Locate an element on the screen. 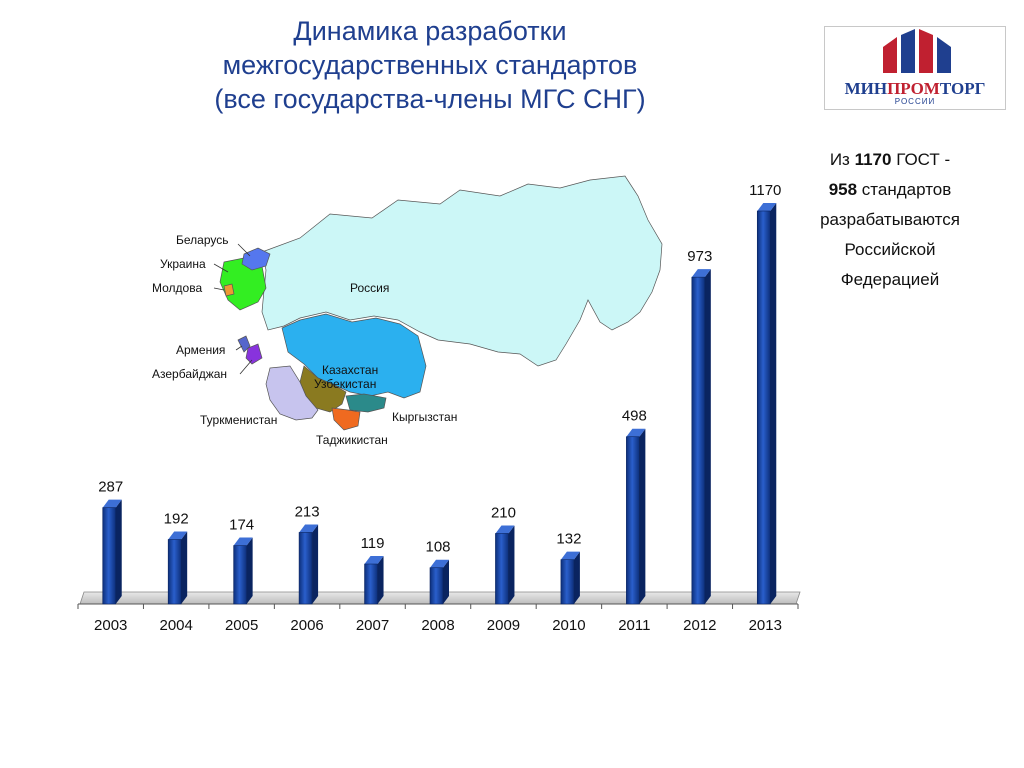 This screenshot has width=1024, height=768. logo-word-prom: ПРОМ is located at coordinates (913, 88).